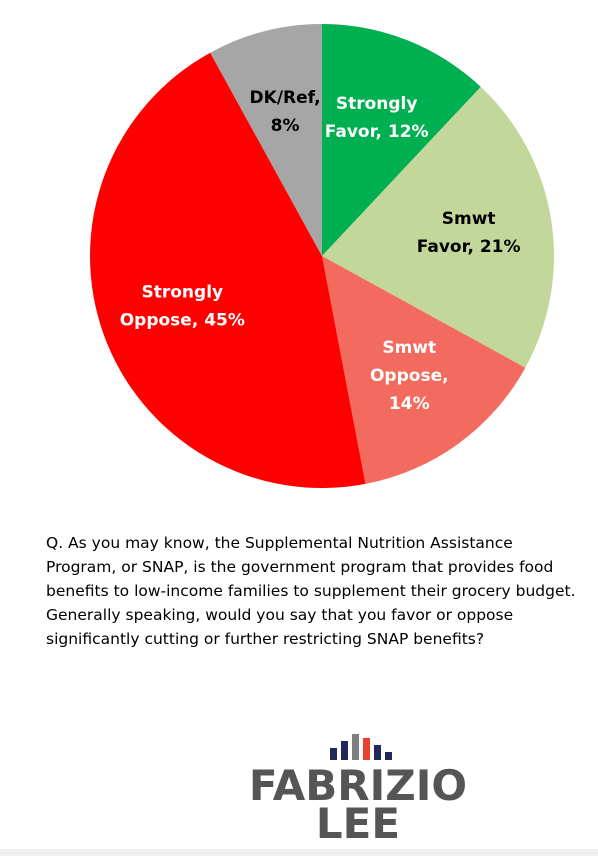  I want to click on logo: FABRIZIO LEE, so click(358, 791).